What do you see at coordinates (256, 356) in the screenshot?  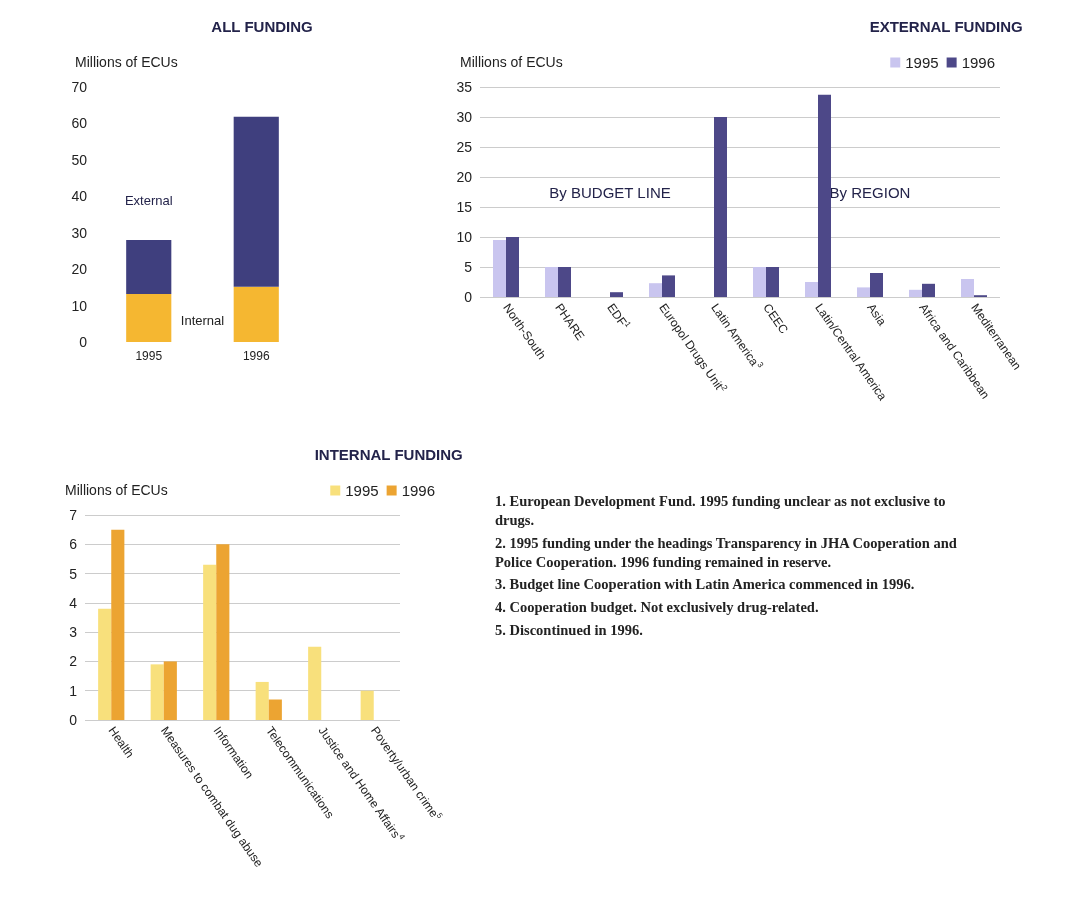 I see `x-tick-label: 1996` at bounding box center [256, 356].